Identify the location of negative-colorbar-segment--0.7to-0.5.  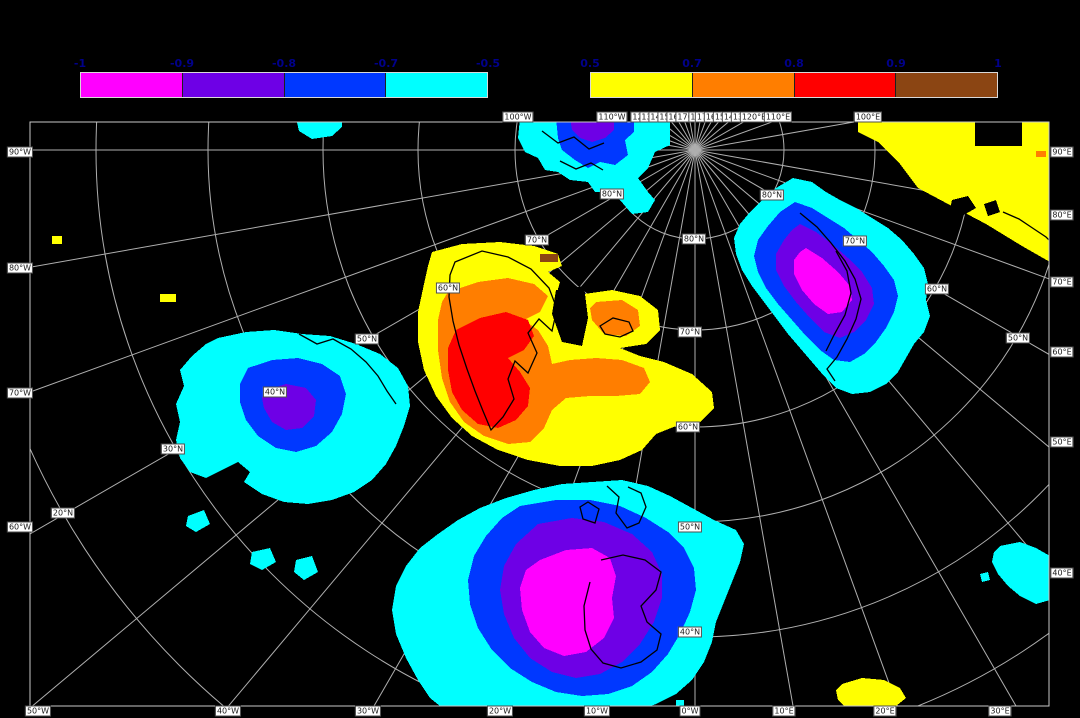
(436, 85).